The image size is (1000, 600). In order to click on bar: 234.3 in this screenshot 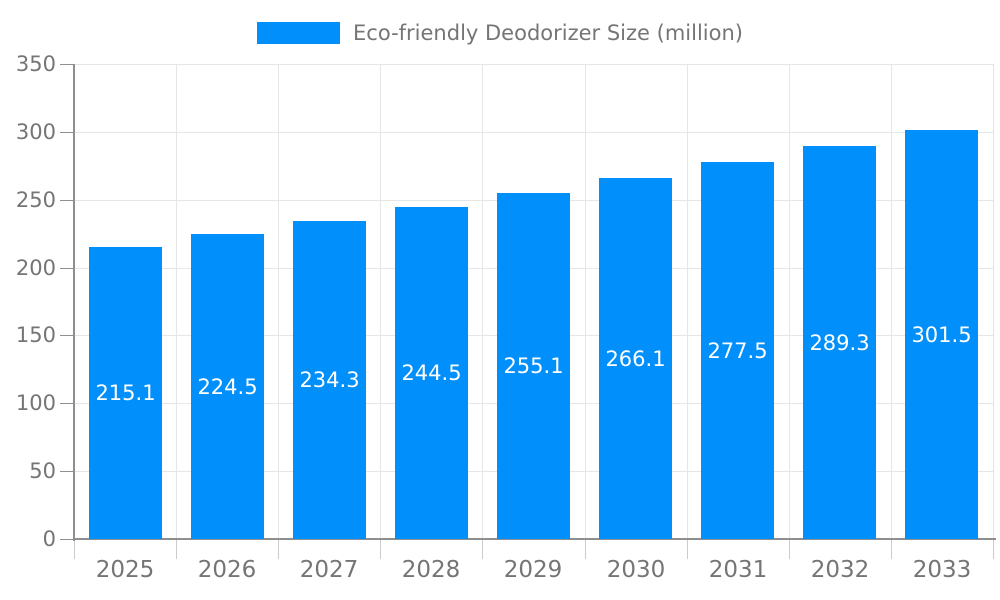, I will do `click(329, 380)`.